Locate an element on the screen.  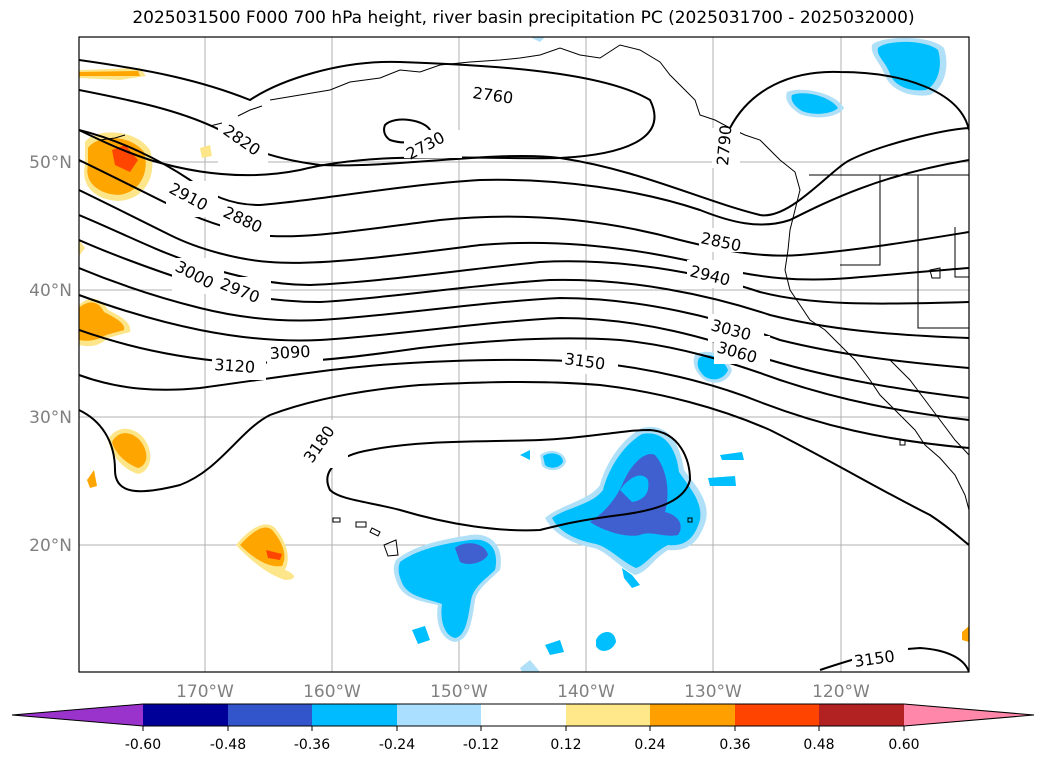
colorbar-ticks is located at coordinates (523, 728).